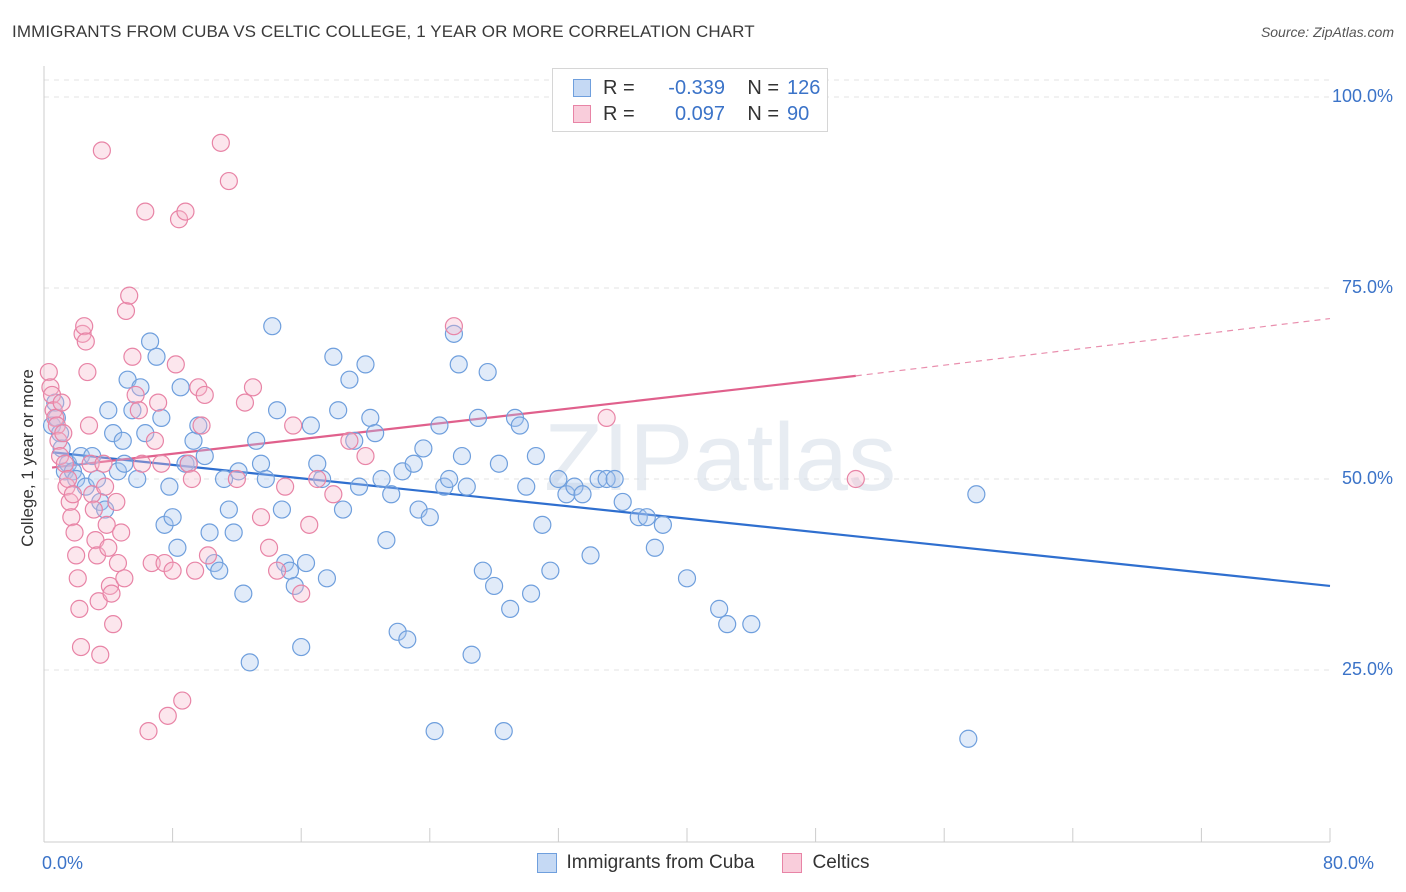  What do you see at coordinates (63, 863) in the screenshot?
I see `x-tick-label-min: 0.0%` at bounding box center [63, 863].